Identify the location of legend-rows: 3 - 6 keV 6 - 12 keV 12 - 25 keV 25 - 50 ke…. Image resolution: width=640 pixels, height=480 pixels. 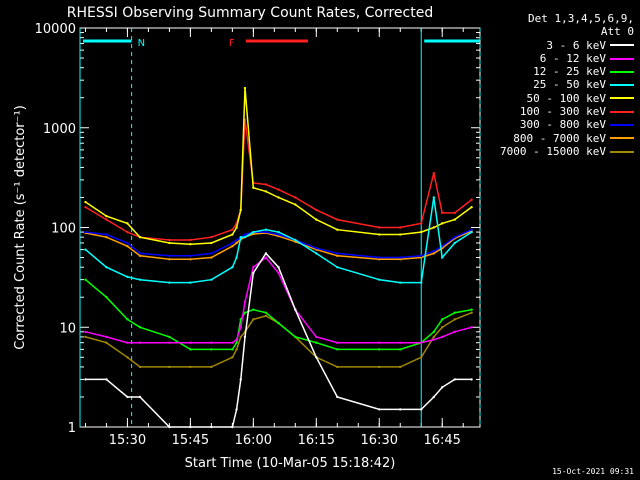
(549, 99).